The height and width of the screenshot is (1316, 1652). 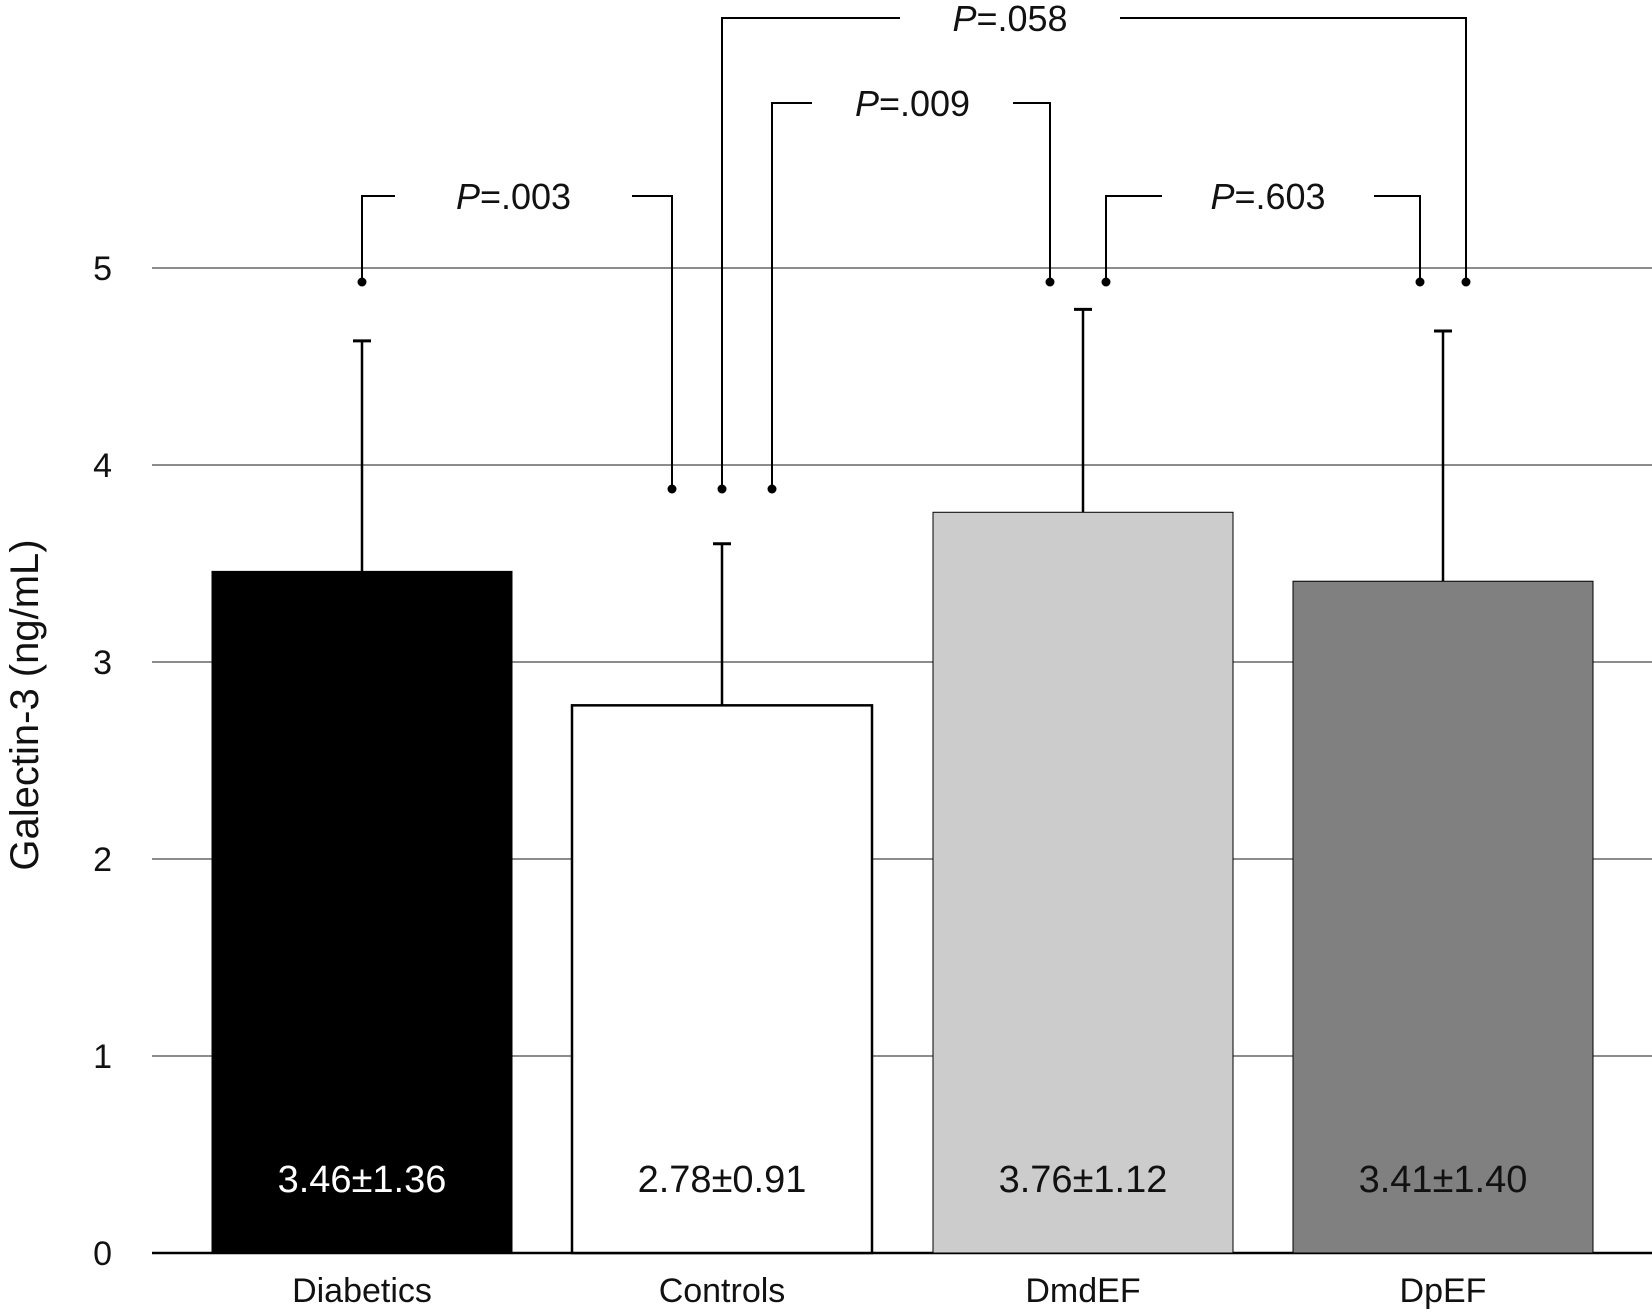 I want to click on bracket-dmdef-dpef-dot-end, so click(x=1420, y=282).